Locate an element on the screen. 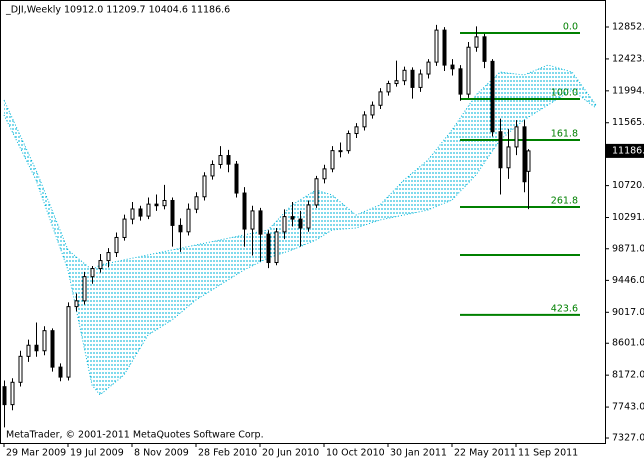  x-tick-label: 29 Mar 2009 is located at coordinates (36, 453).